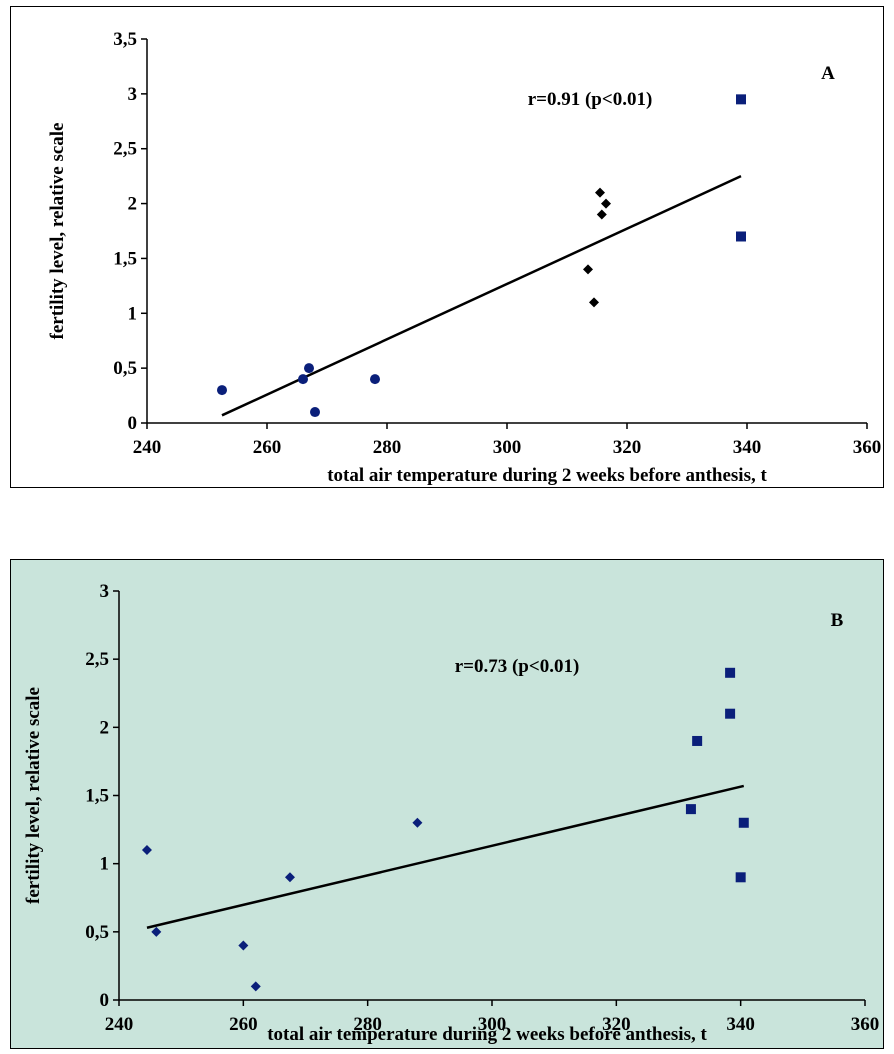 The image size is (894, 1054). I want to click on y-tick-label: 3,5, so click(125, 39).